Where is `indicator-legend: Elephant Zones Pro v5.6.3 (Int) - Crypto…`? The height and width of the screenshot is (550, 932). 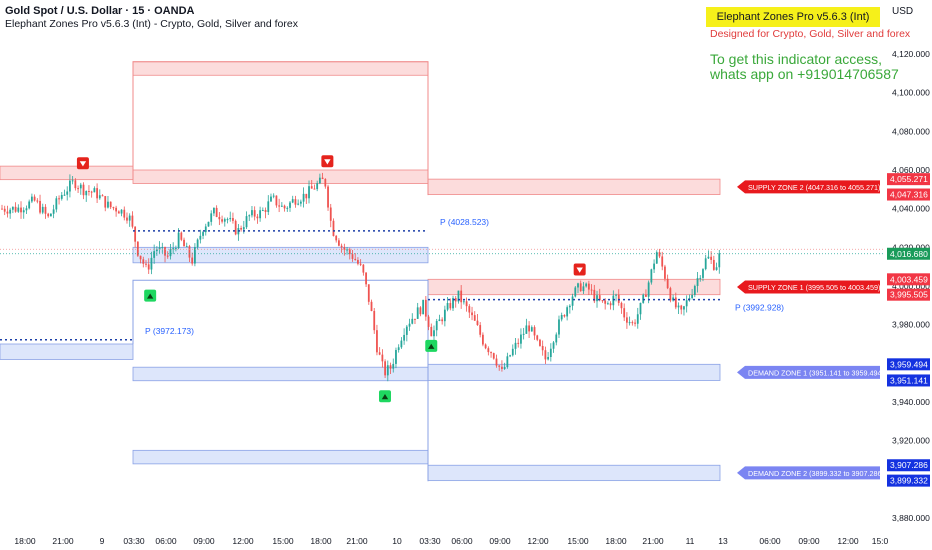
indicator-legend: Elephant Zones Pro v5.6.3 (Int) - Crypto… is located at coordinates (151, 24).